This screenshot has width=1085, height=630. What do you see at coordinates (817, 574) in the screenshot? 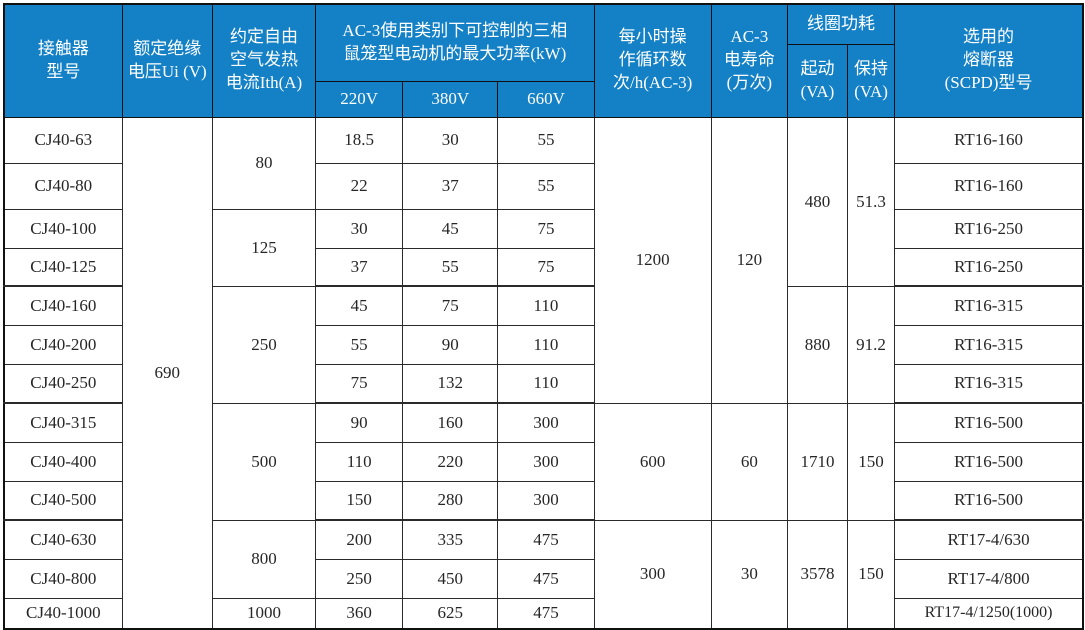
I see `coil-start-group-cell: 3578` at bounding box center [817, 574].